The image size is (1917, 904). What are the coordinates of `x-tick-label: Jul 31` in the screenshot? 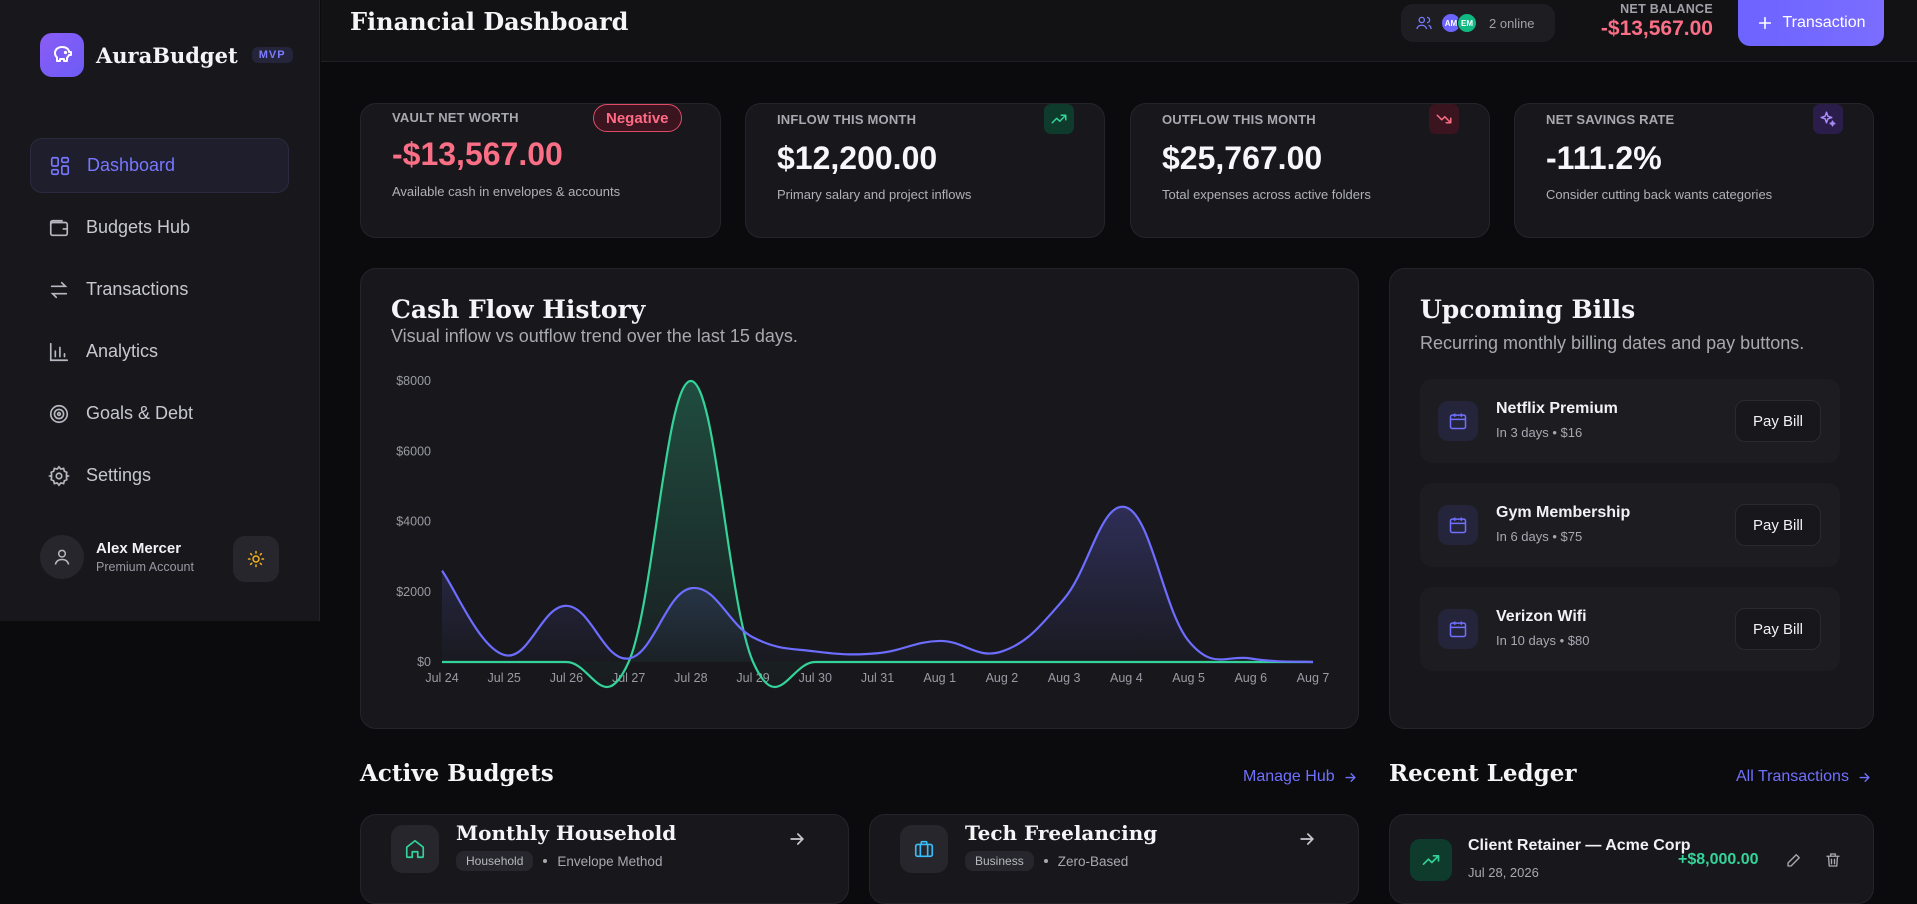 It's located at (877, 678).